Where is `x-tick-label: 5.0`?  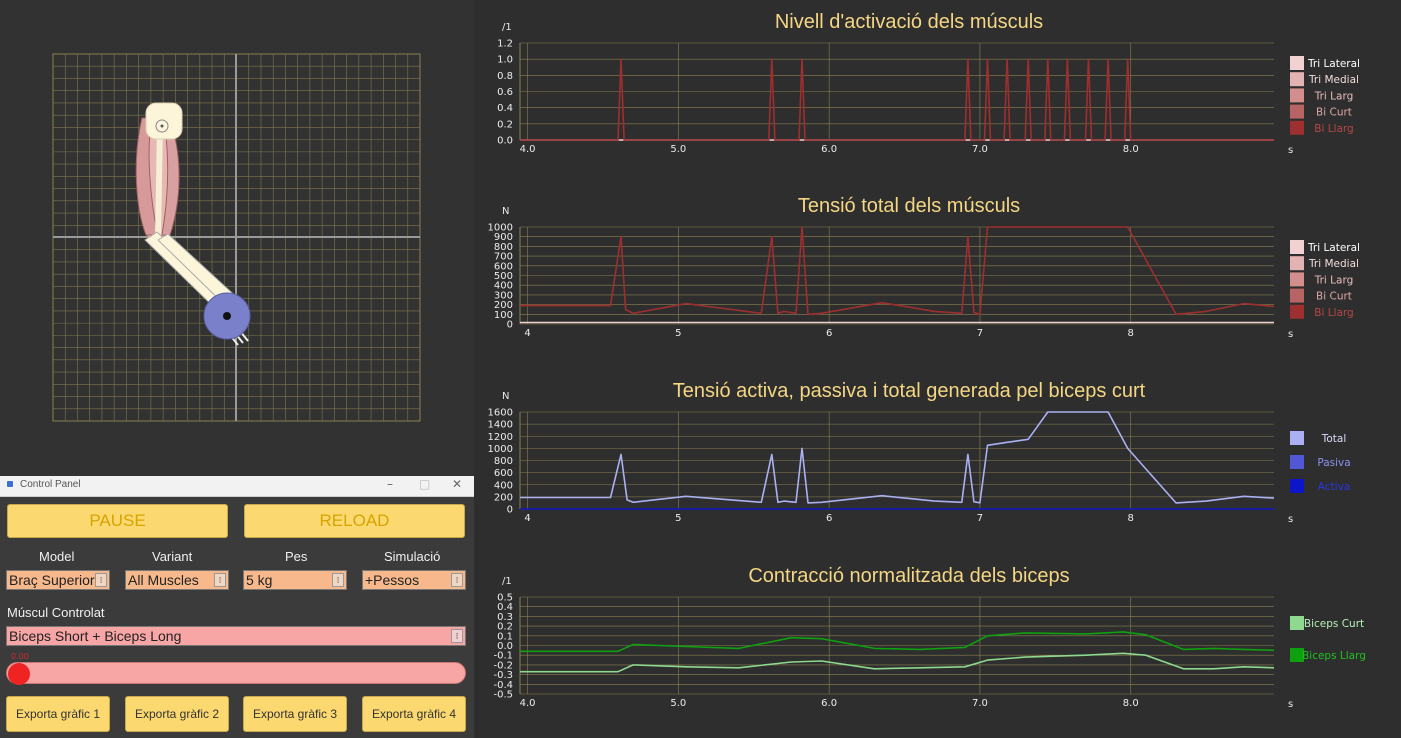
x-tick-label: 5.0 is located at coordinates (678, 149).